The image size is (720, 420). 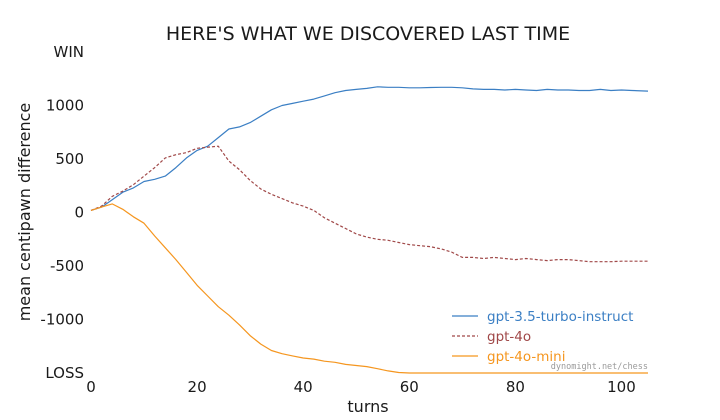 I want to click on y-tick-label: WIN, so click(x=69, y=52).